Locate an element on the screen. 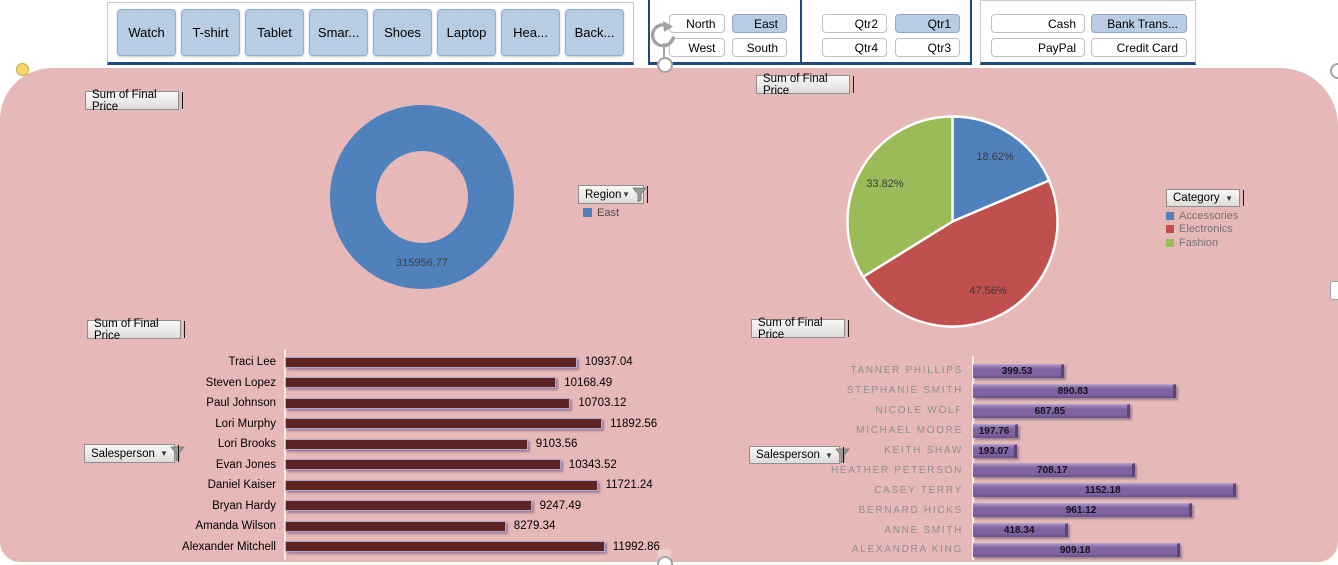 The image size is (1338, 565). shape-handle-top-center is located at coordinates (665, 65).